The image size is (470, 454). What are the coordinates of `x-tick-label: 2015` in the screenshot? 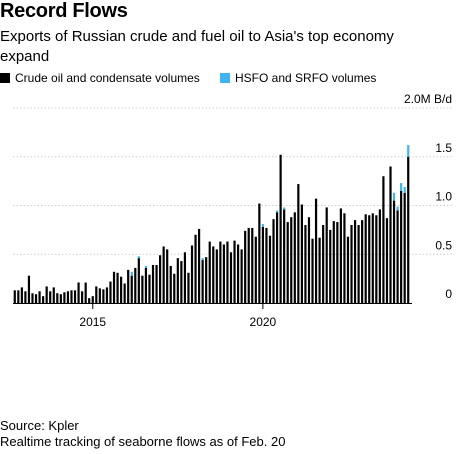 It's located at (92, 322).